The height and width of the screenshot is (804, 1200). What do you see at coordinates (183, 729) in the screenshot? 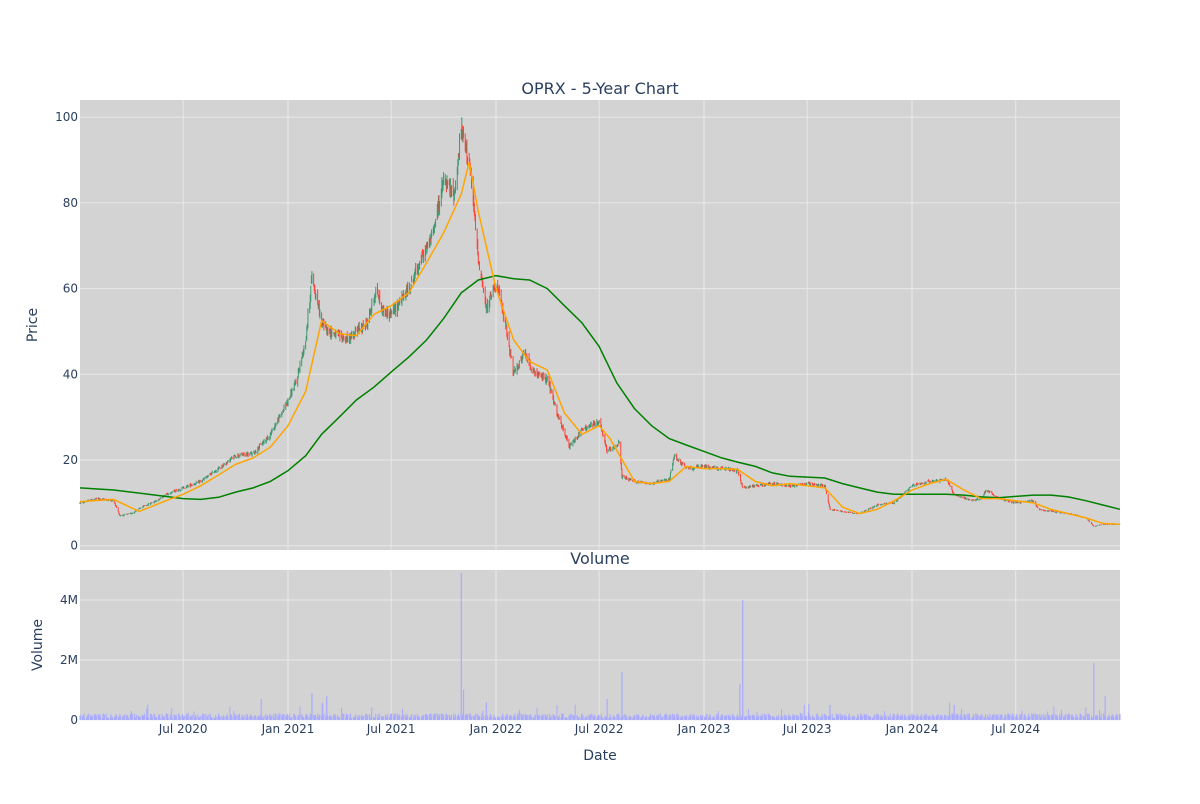
I see `x-tick-label: Jul 2020` at bounding box center [183, 729].